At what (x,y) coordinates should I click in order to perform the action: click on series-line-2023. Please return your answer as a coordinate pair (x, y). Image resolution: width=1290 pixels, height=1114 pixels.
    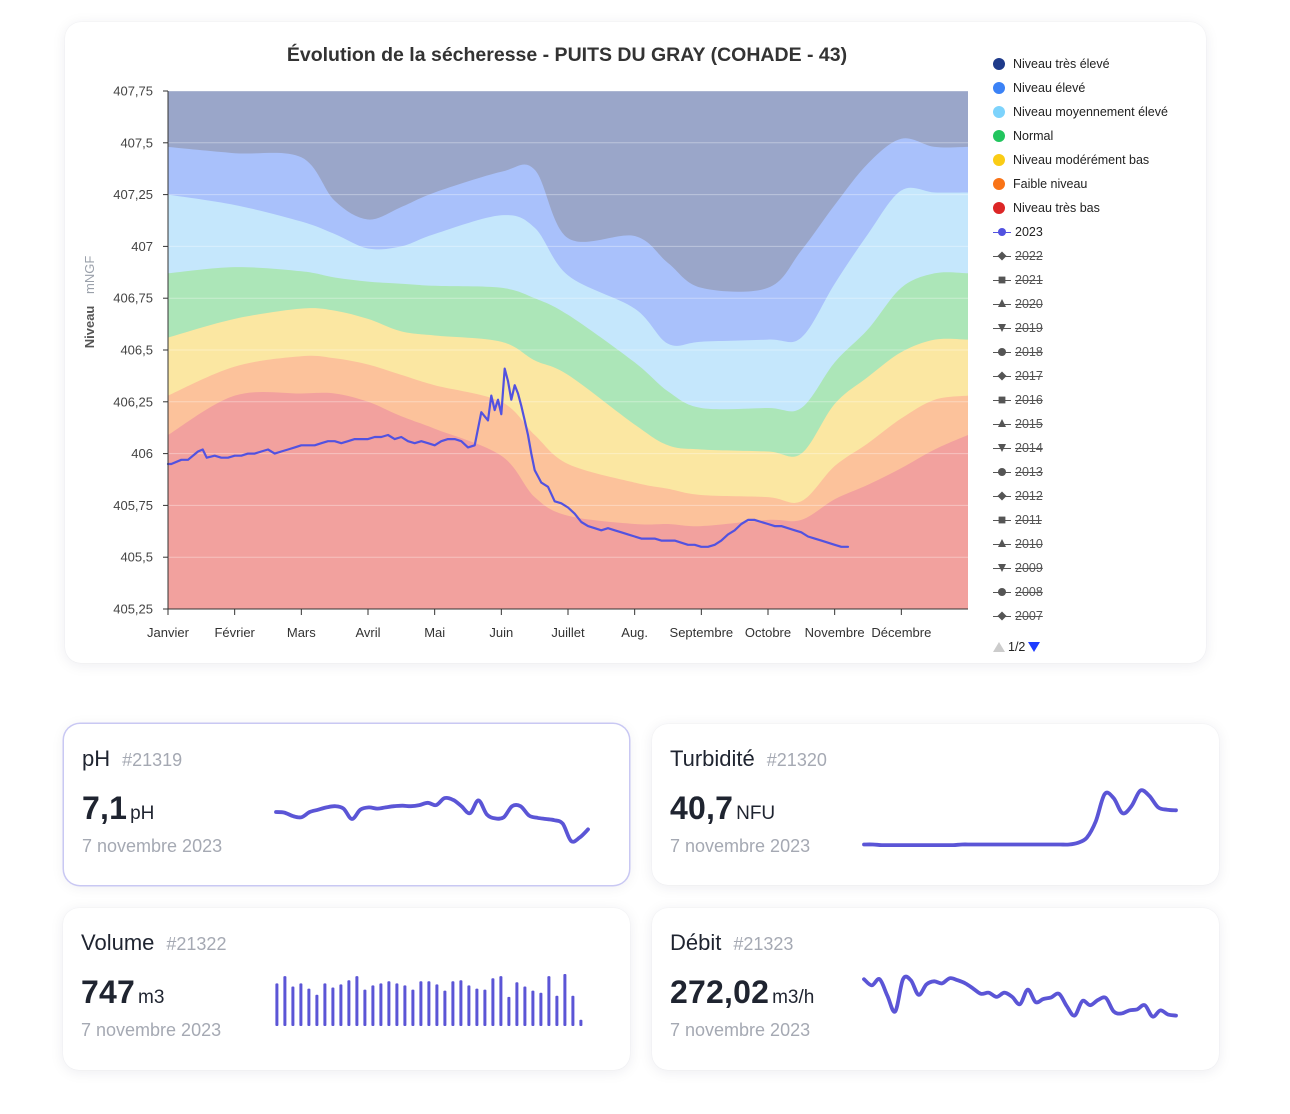
    Looking at the image, I should click on (508, 457).